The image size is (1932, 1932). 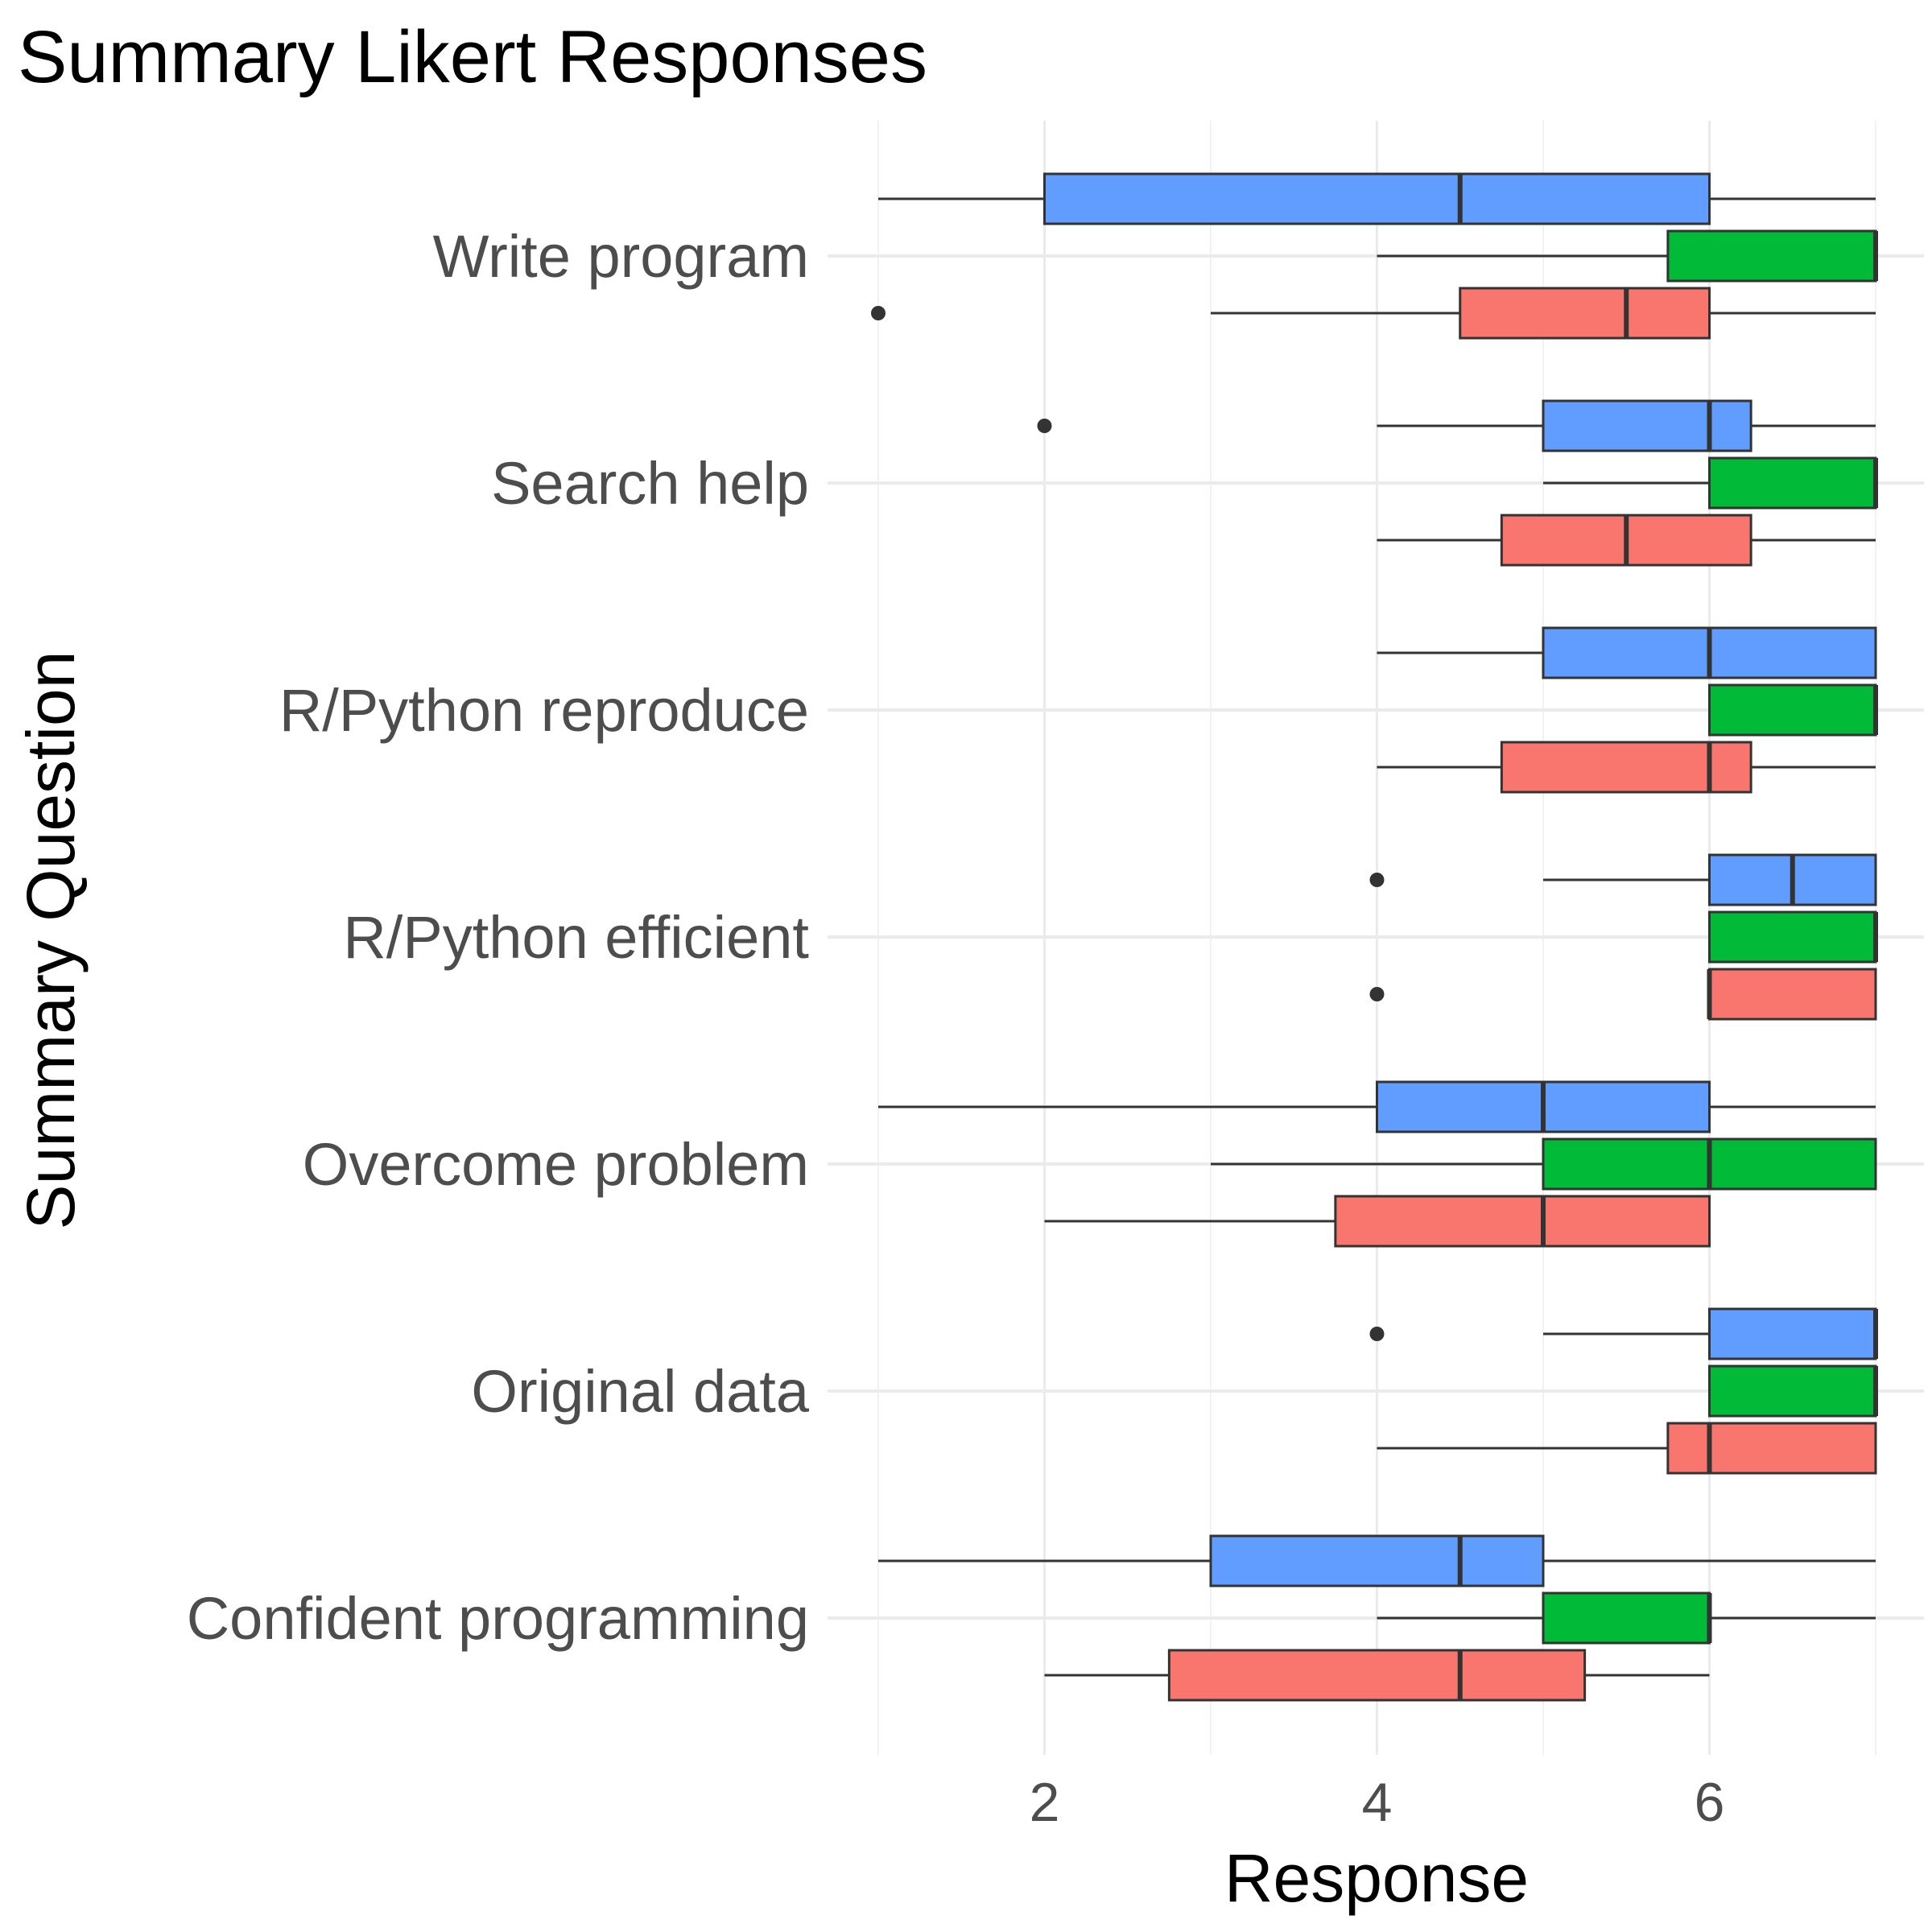 What do you see at coordinates (51, 940) in the screenshot?
I see `y-axis-title: Summary Question` at bounding box center [51, 940].